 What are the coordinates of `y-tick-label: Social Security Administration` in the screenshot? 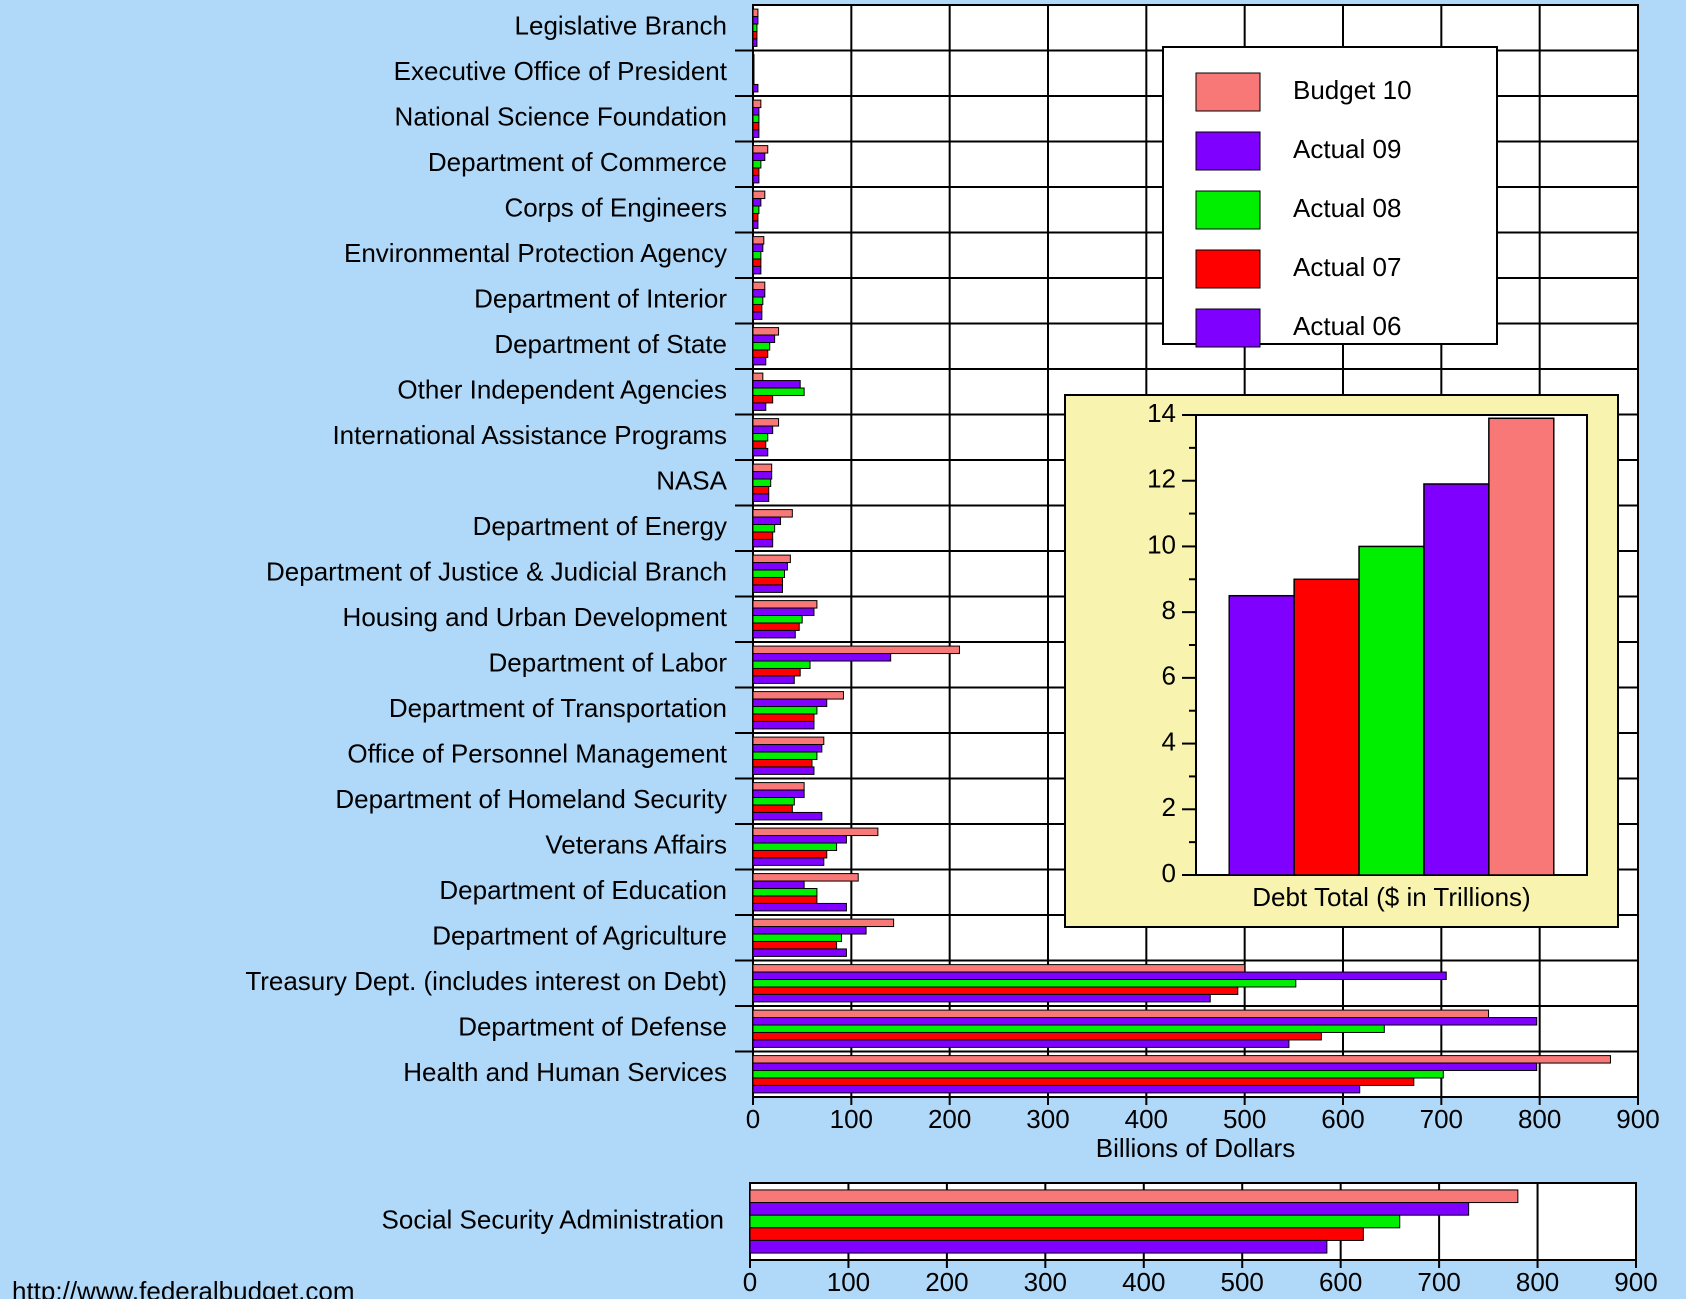 It's located at (553, 1219).